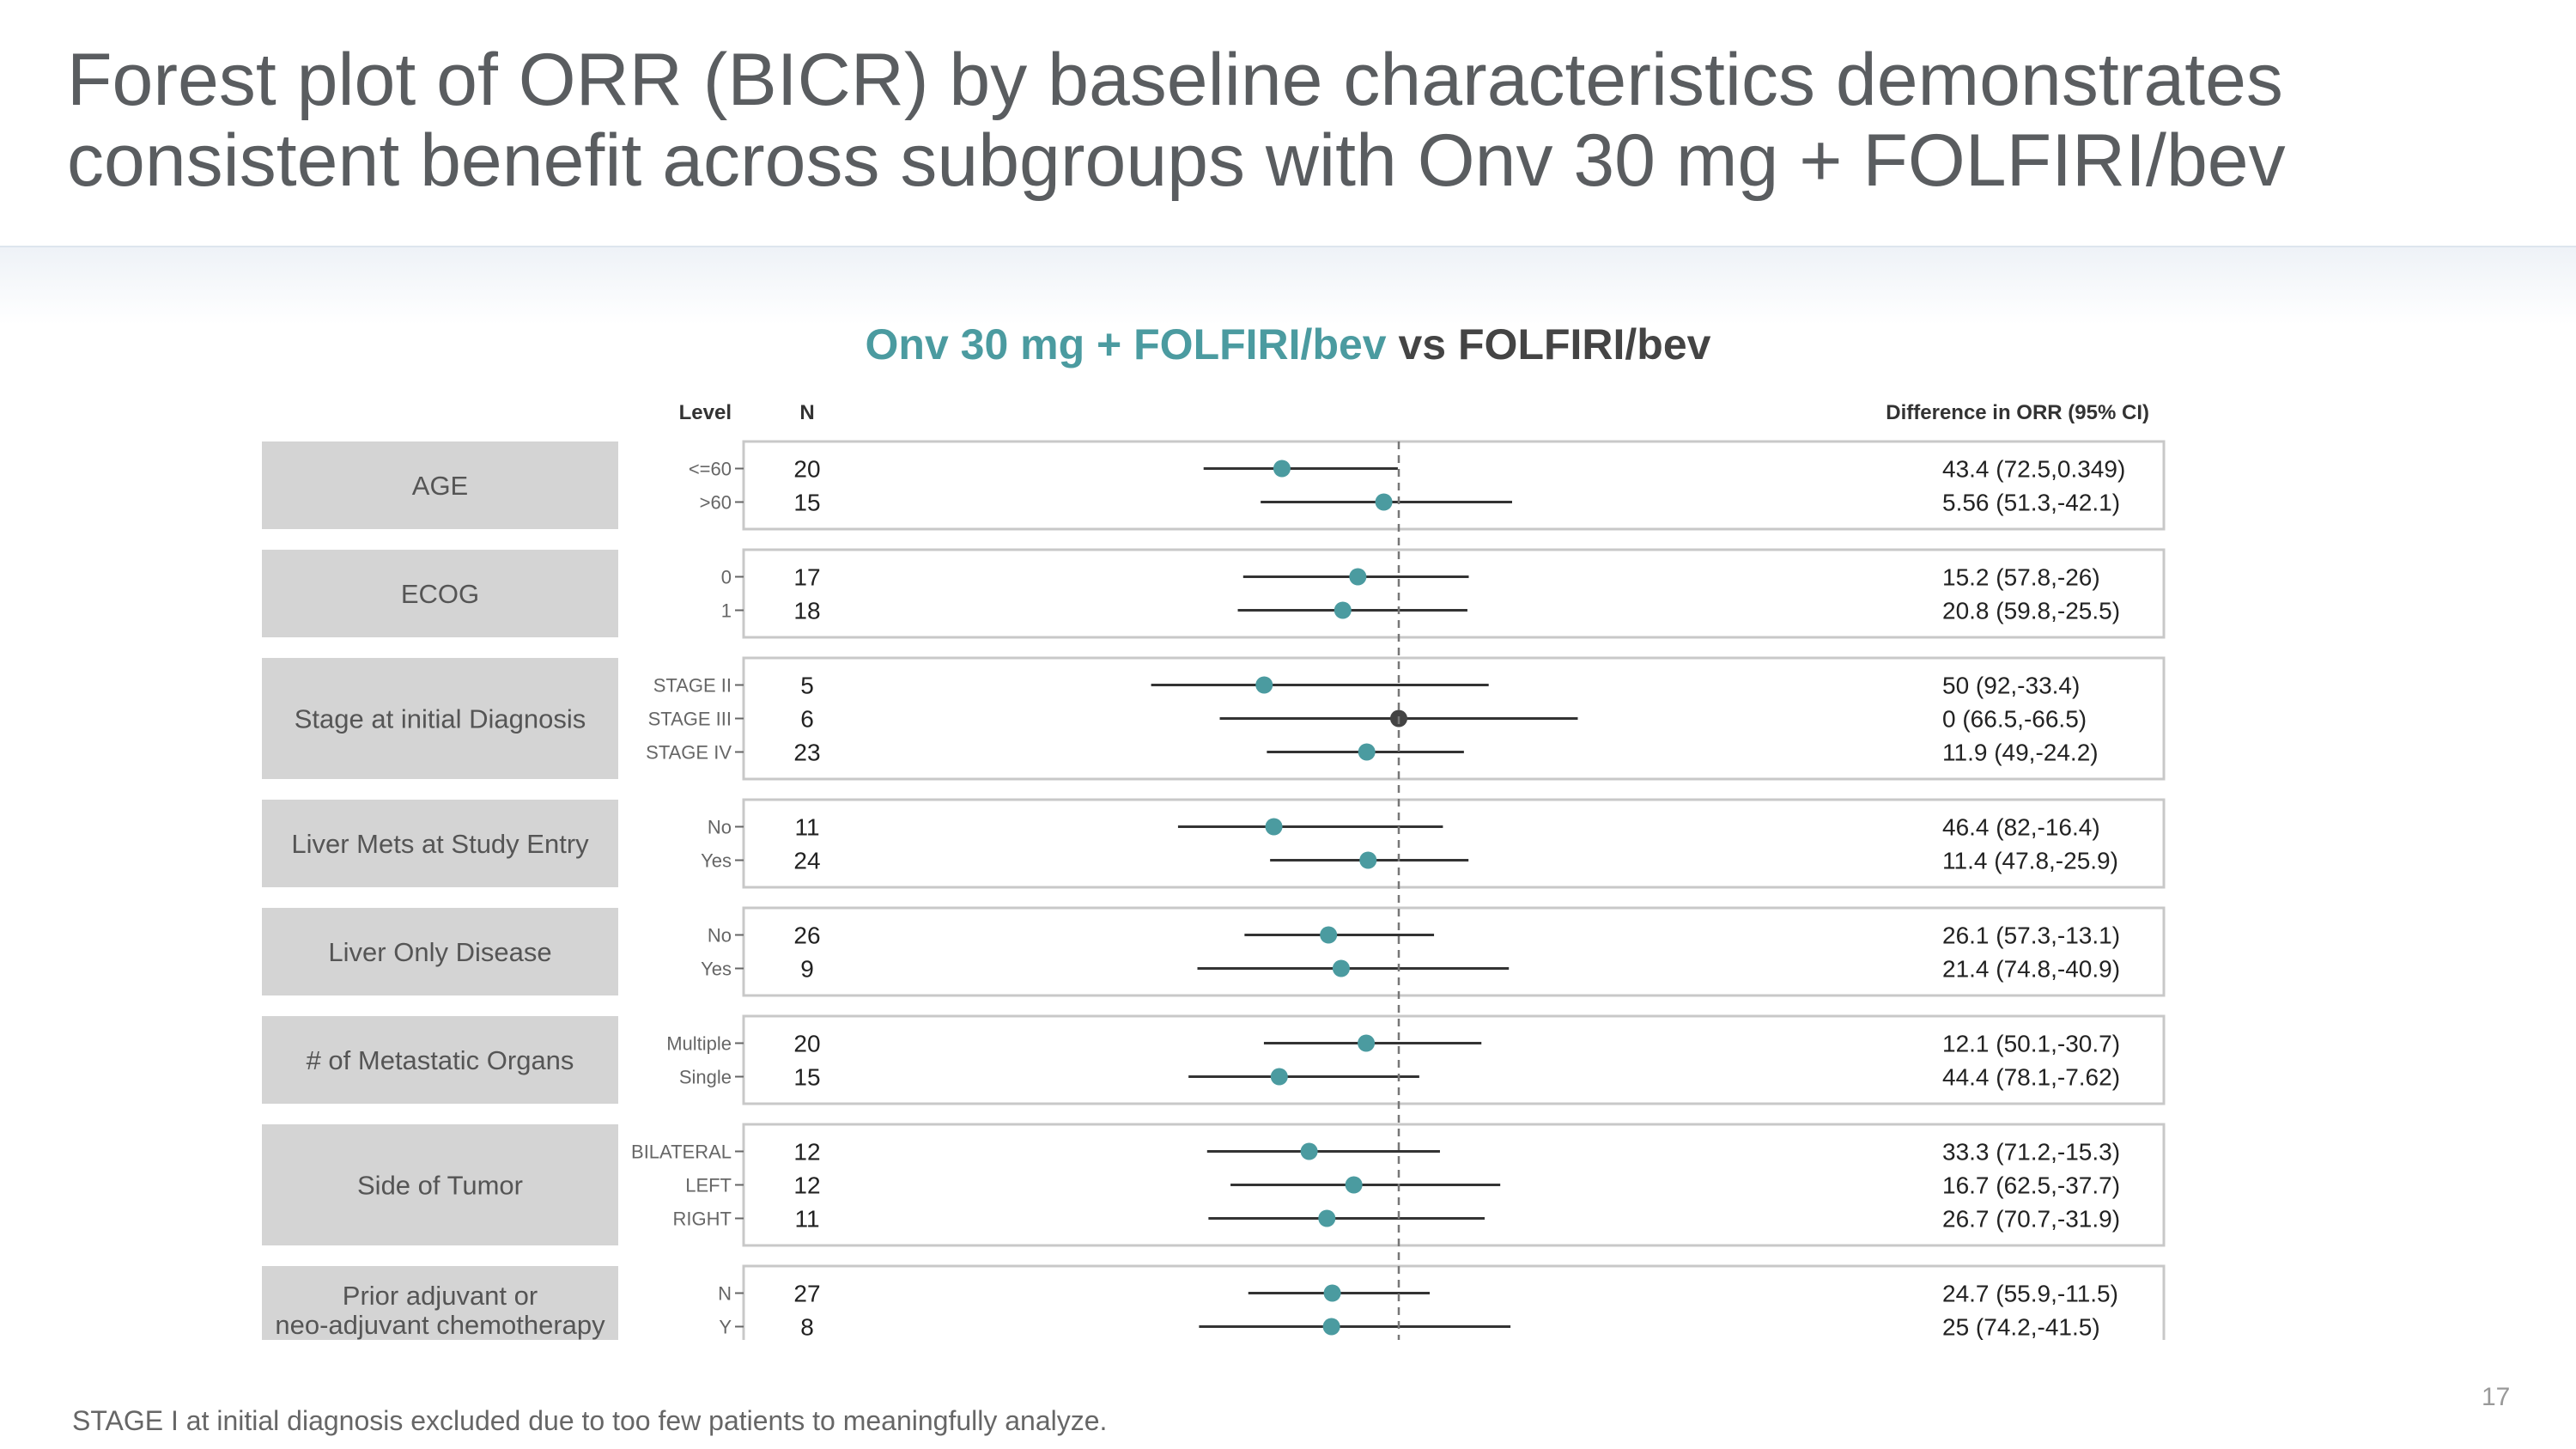 This screenshot has width=2576, height=1449. Describe the element at coordinates (806, 412) in the screenshot. I see `column-header-n: N` at that location.